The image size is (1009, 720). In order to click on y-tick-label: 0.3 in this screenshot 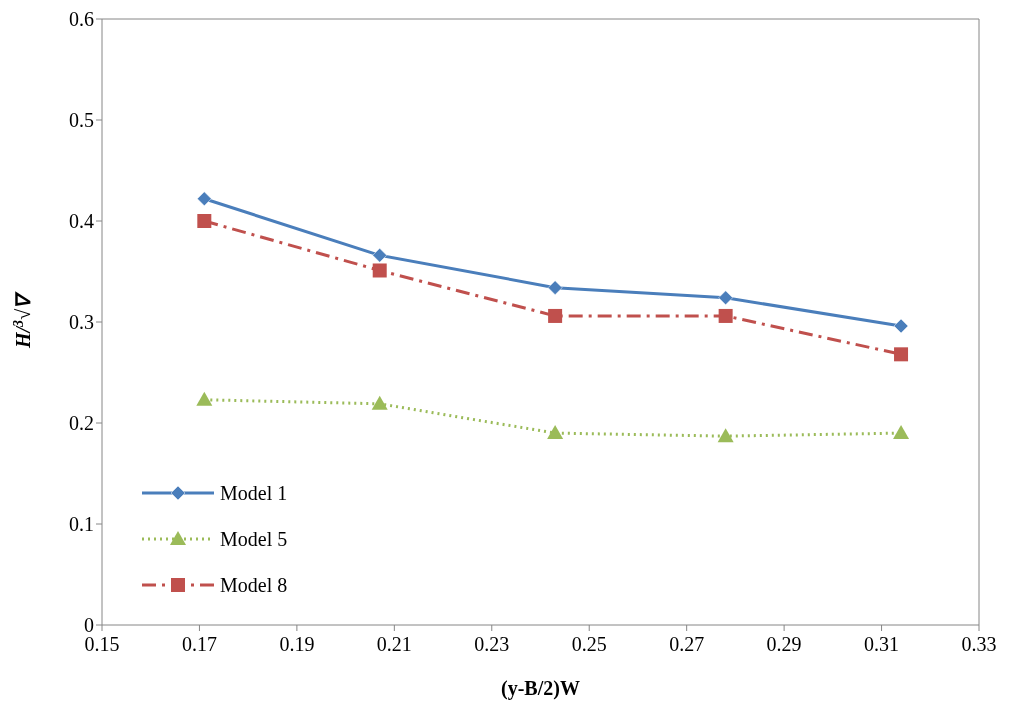, I will do `click(81, 322)`.